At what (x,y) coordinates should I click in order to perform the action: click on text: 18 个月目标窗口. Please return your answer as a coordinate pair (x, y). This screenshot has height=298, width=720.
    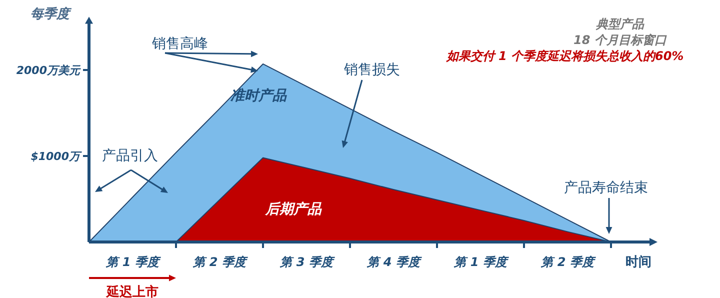
    Looking at the image, I should click on (621, 40).